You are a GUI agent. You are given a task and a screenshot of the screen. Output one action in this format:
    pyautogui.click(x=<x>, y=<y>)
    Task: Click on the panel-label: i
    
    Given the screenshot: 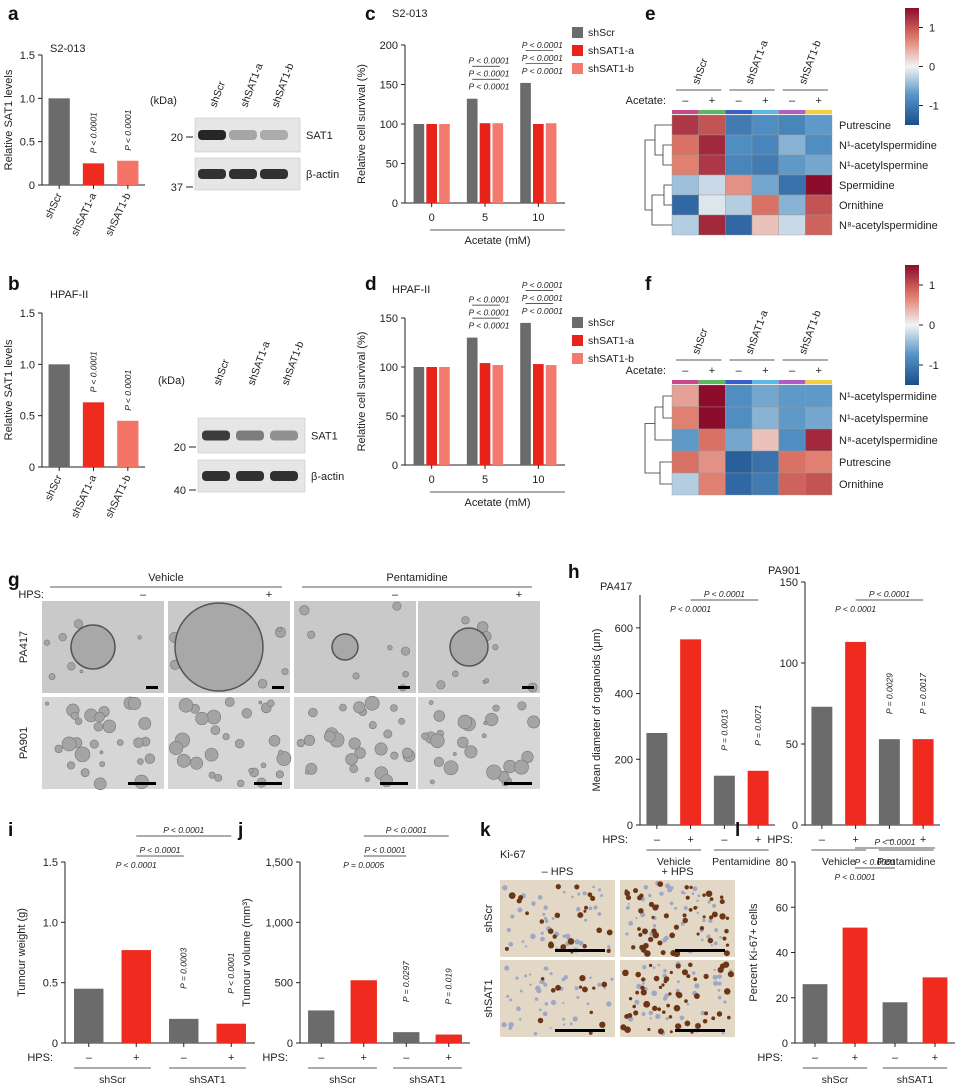 What is the action you would take?
    pyautogui.click(x=10, y=830)
    